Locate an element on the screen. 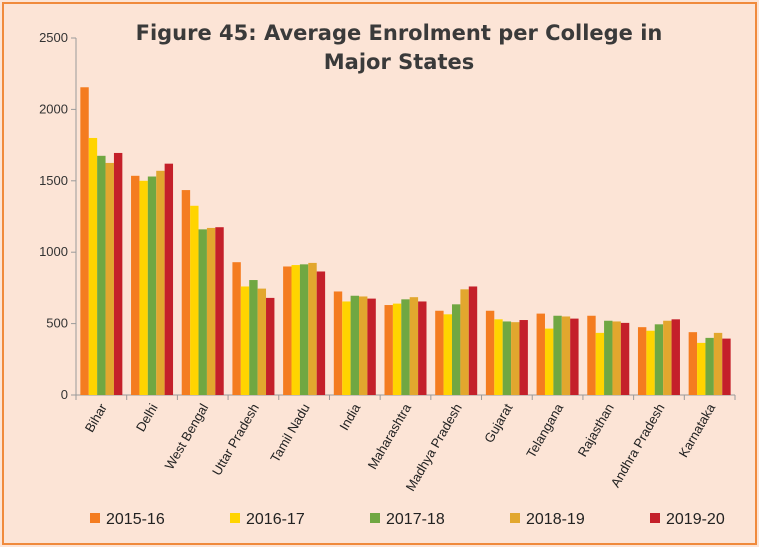  y-tick-label: 0 is located at coordinates (64, 394).